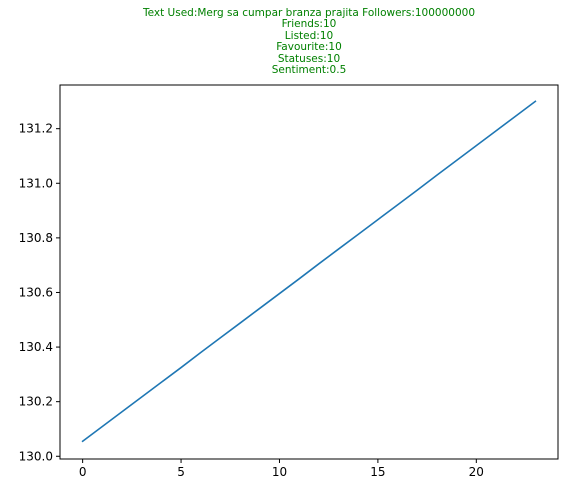 The height and width of the screenshot is (487, 565). Describe the element at coordinates (36, 292) in the screenshot. I see `y-tick-label: 130.6` at that location.